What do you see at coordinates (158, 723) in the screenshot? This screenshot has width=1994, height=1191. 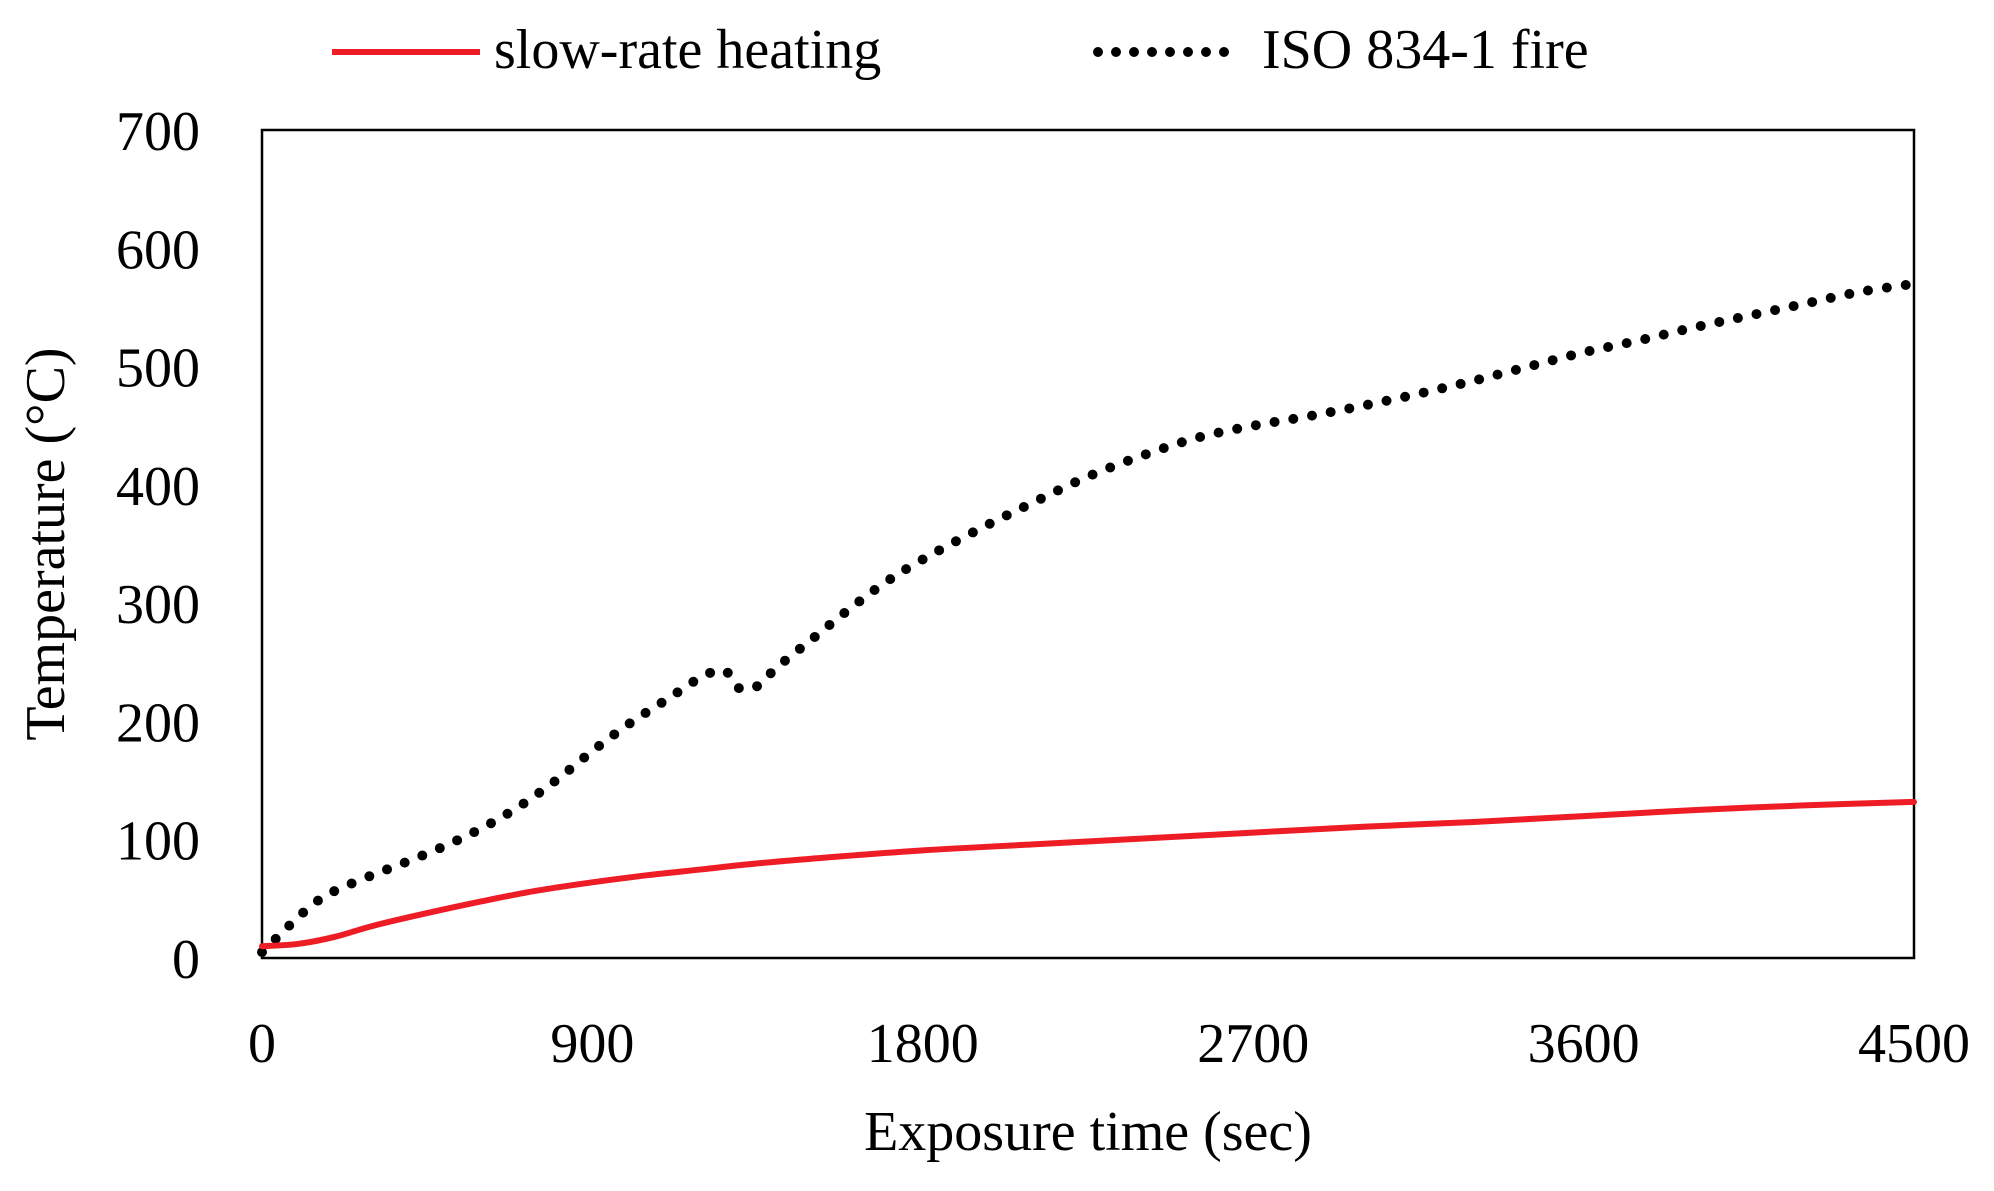 I see `y-tick-label: 200` at bounding box center [158, 723].